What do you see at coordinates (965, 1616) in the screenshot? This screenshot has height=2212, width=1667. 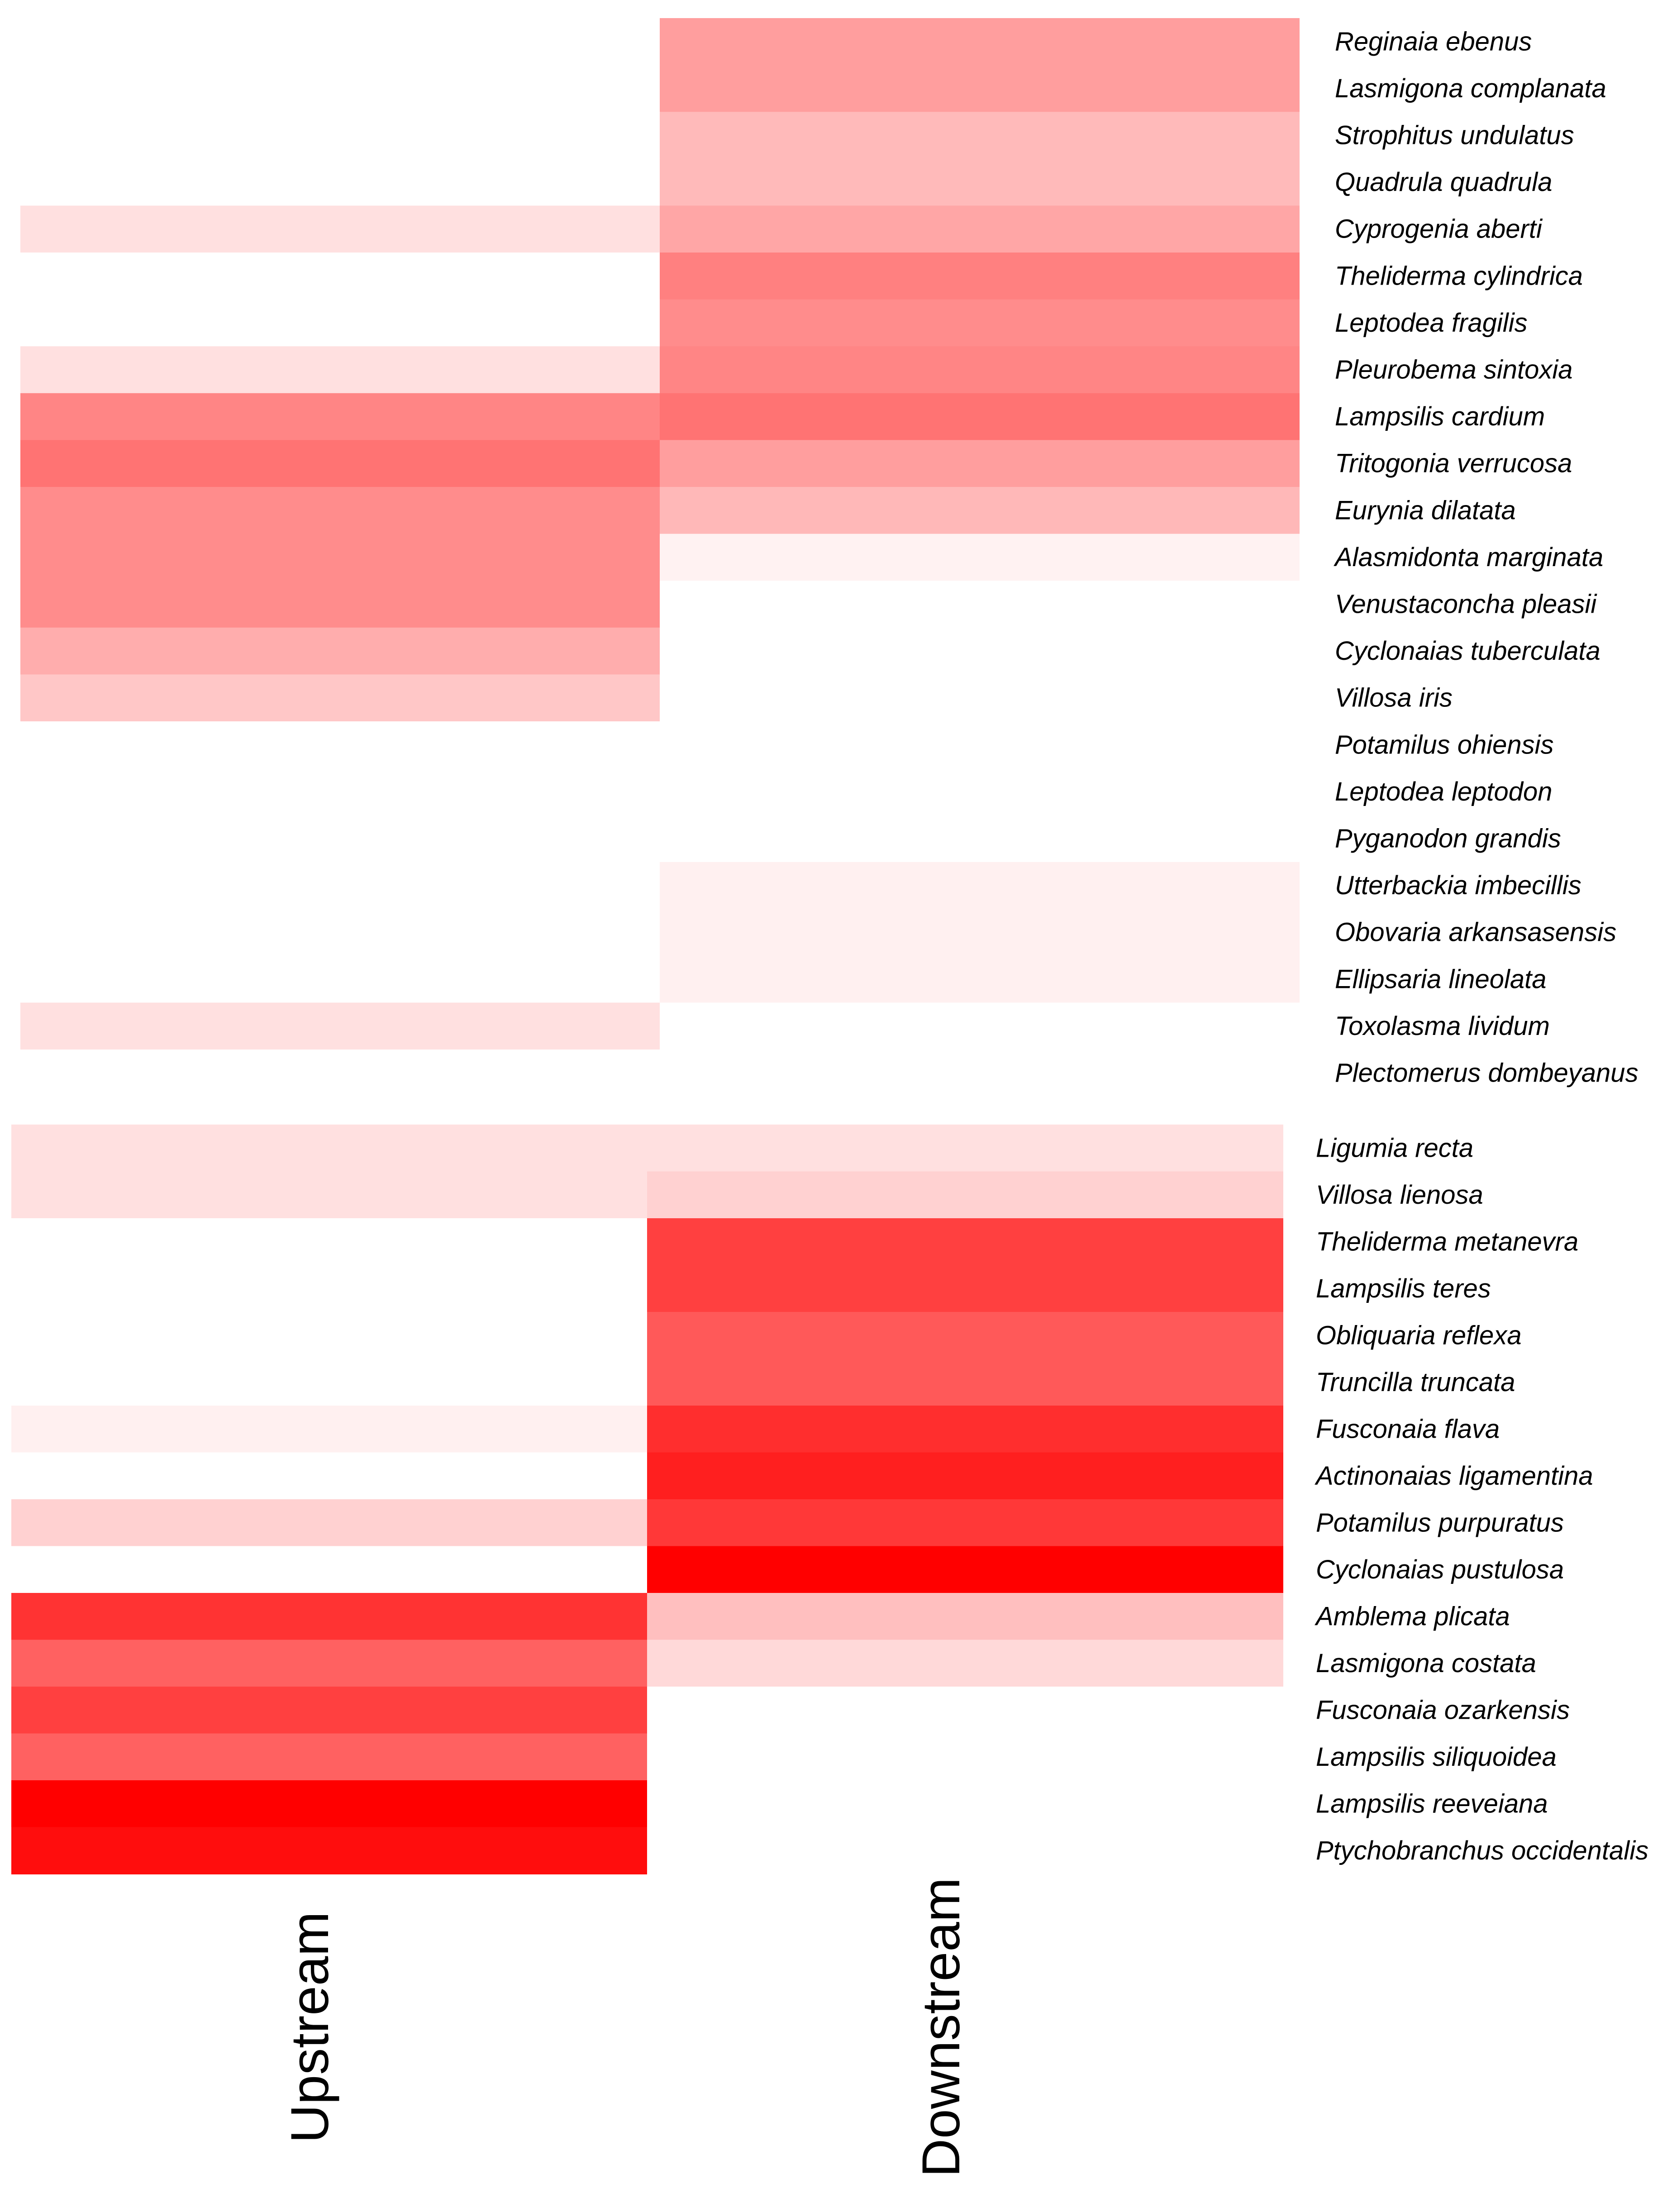 I see `heatmap-cell-amblema-plicata-downstream` at bounding box center [965, 1616].